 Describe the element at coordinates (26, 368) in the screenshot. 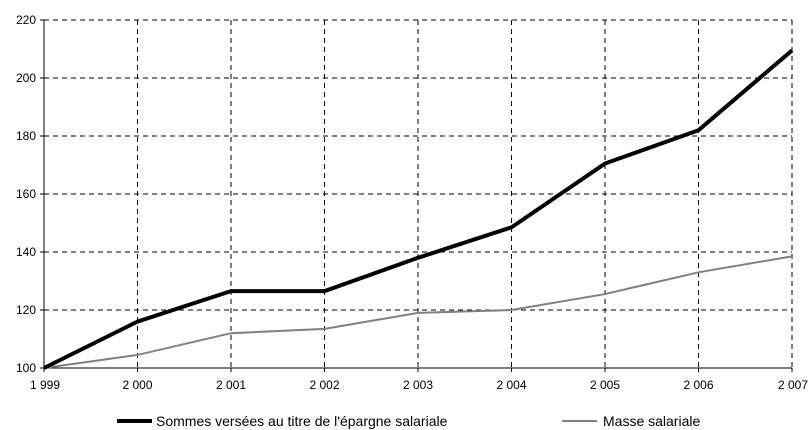

I see `y-tick-label: 100` at that location.